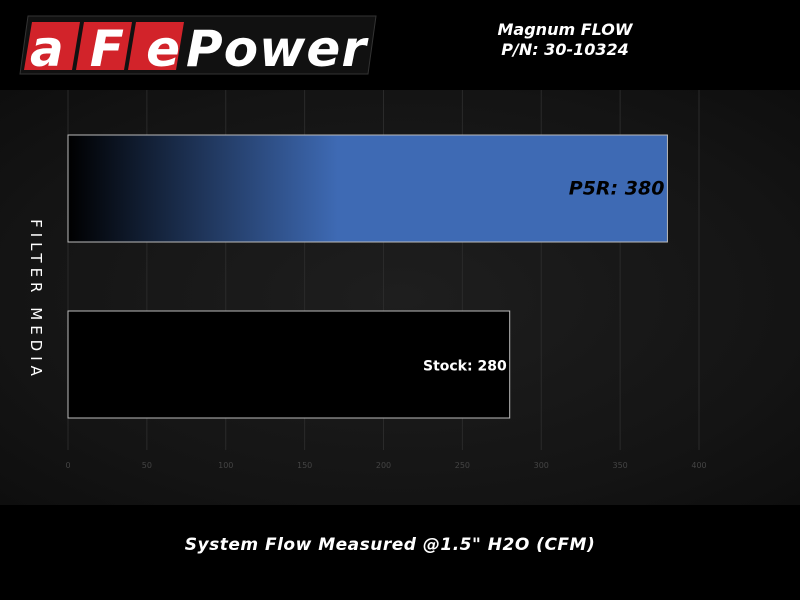 The image size is (800, 600). I want to click on bar-p5r, so click(367, 188).